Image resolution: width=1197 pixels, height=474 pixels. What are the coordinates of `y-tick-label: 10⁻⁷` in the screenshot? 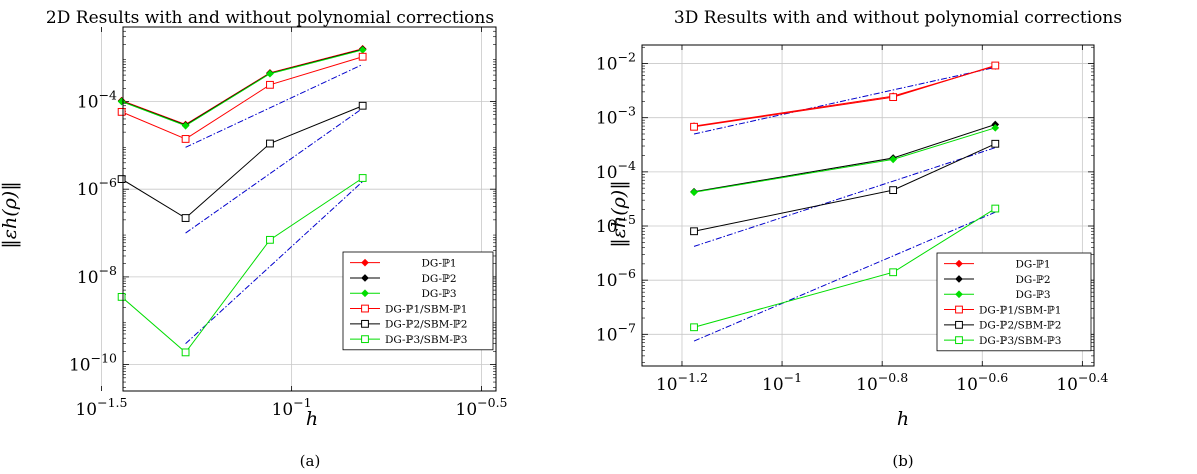 It's located at (616, 332).